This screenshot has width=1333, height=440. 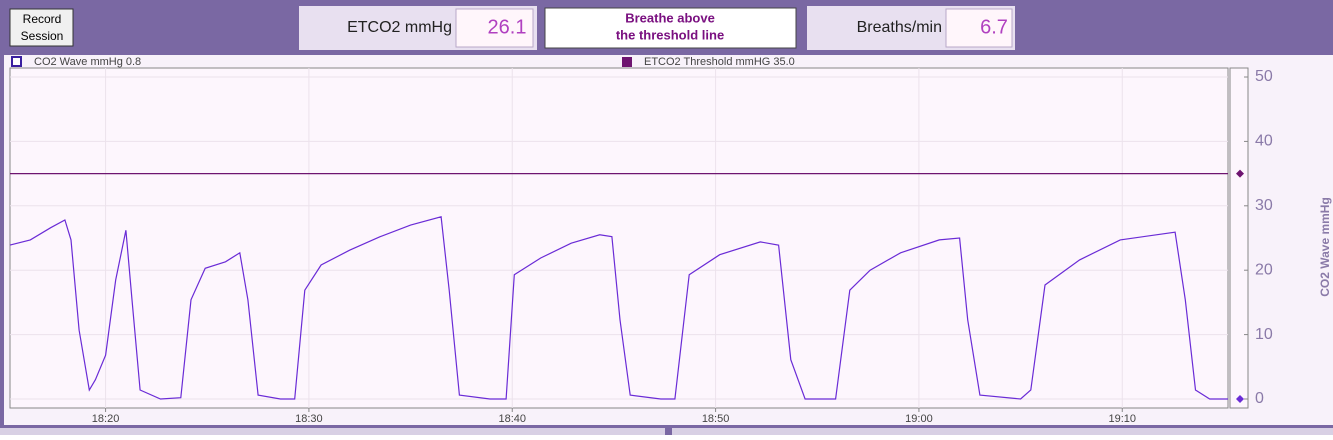 What do you see at coordinates (716, 419) in the screenshot?
I see `x-tick-label: 18:50` at bounding box center [716, 419].